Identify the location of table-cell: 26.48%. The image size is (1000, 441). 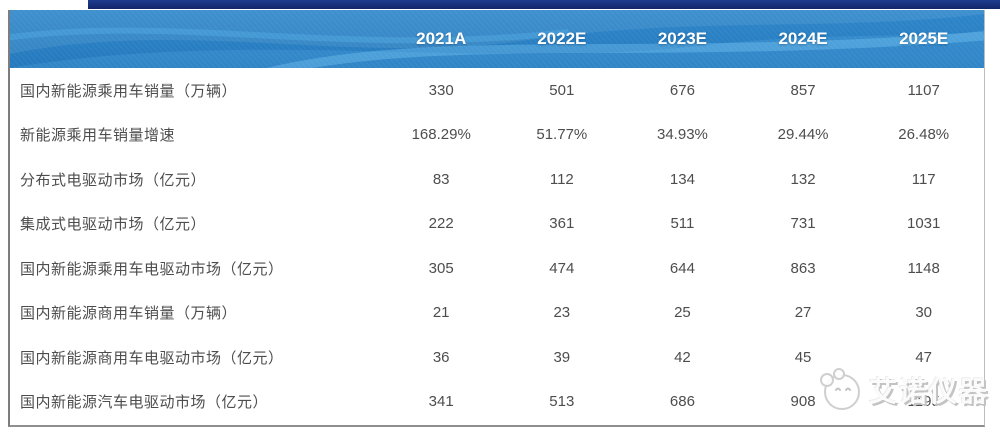
(924, 135).